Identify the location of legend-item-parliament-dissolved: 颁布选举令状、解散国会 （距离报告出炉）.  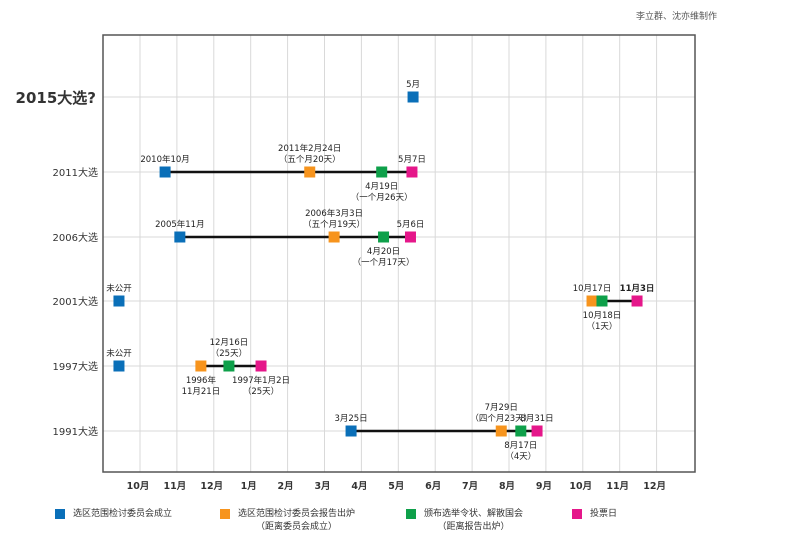
(464, 521).